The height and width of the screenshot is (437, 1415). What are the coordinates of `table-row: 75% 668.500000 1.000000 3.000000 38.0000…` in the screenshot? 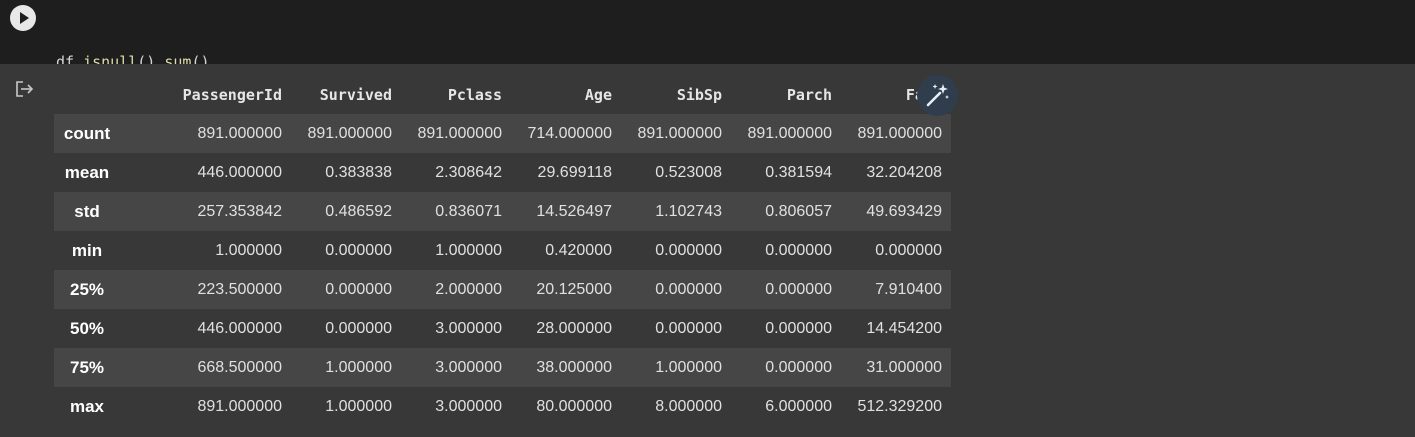 It's located at (502, 367).